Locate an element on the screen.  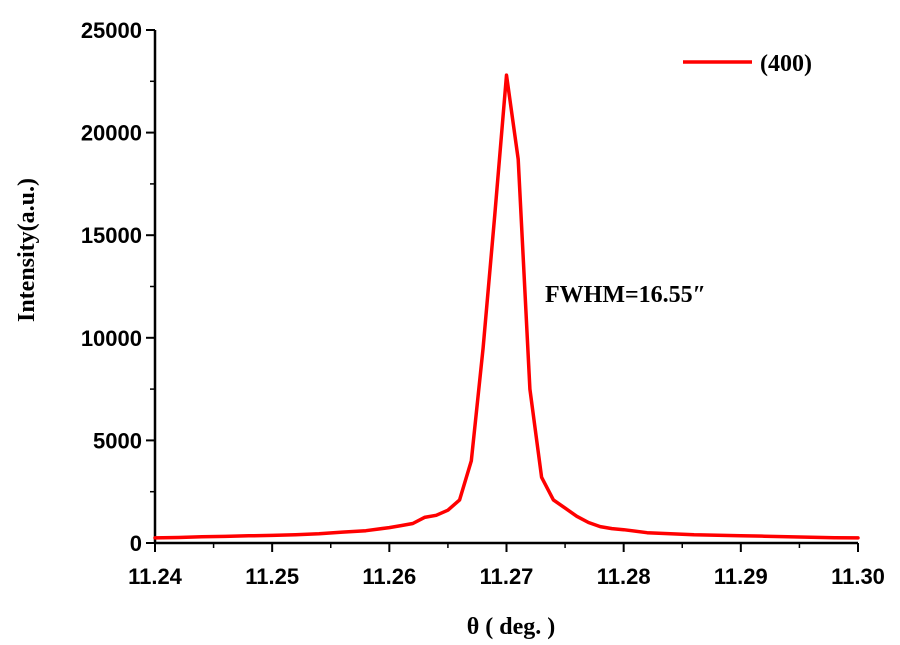
x-tick-label: 11.29 is located at coordinates (741, 576).